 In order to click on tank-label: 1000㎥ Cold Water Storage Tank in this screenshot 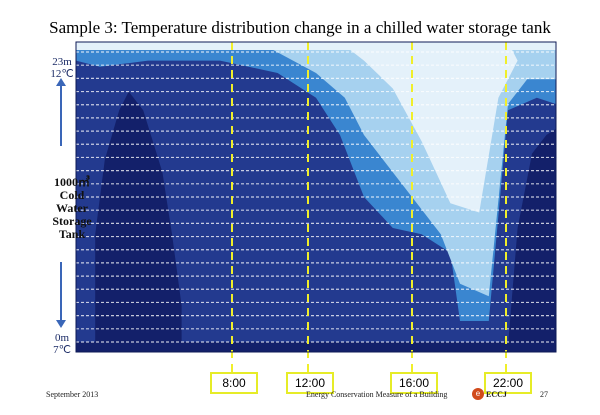, I will do `click(72, 208)`.